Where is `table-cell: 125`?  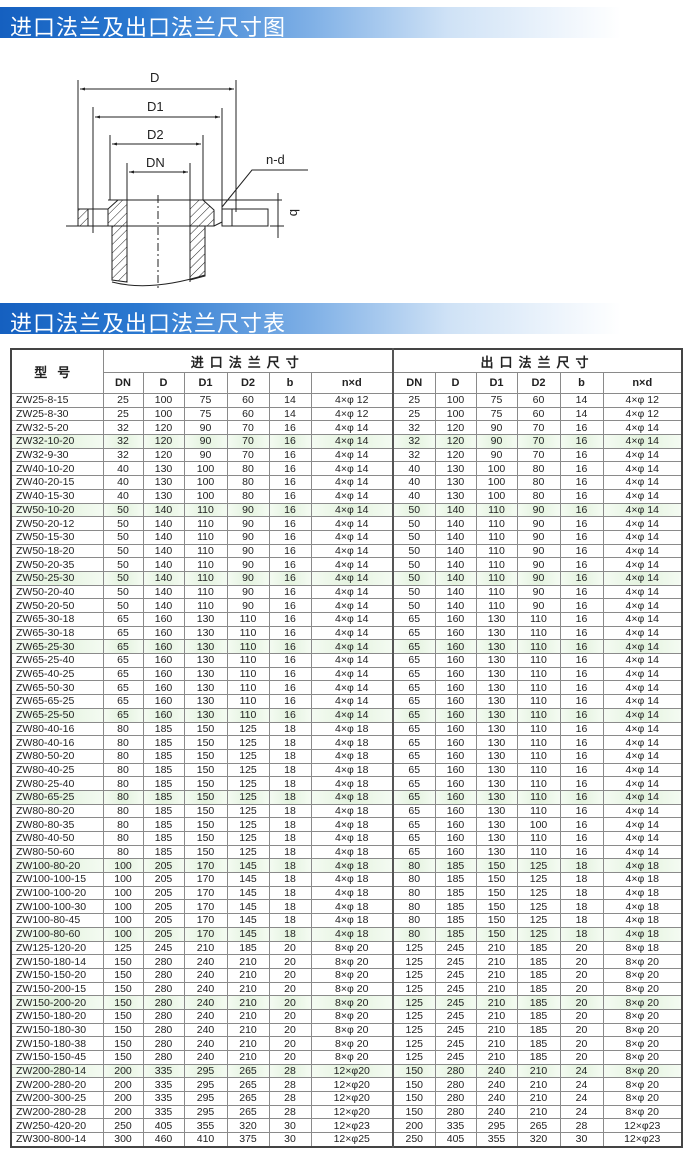
table-cell: 125 is located at coordinates (414, 989).